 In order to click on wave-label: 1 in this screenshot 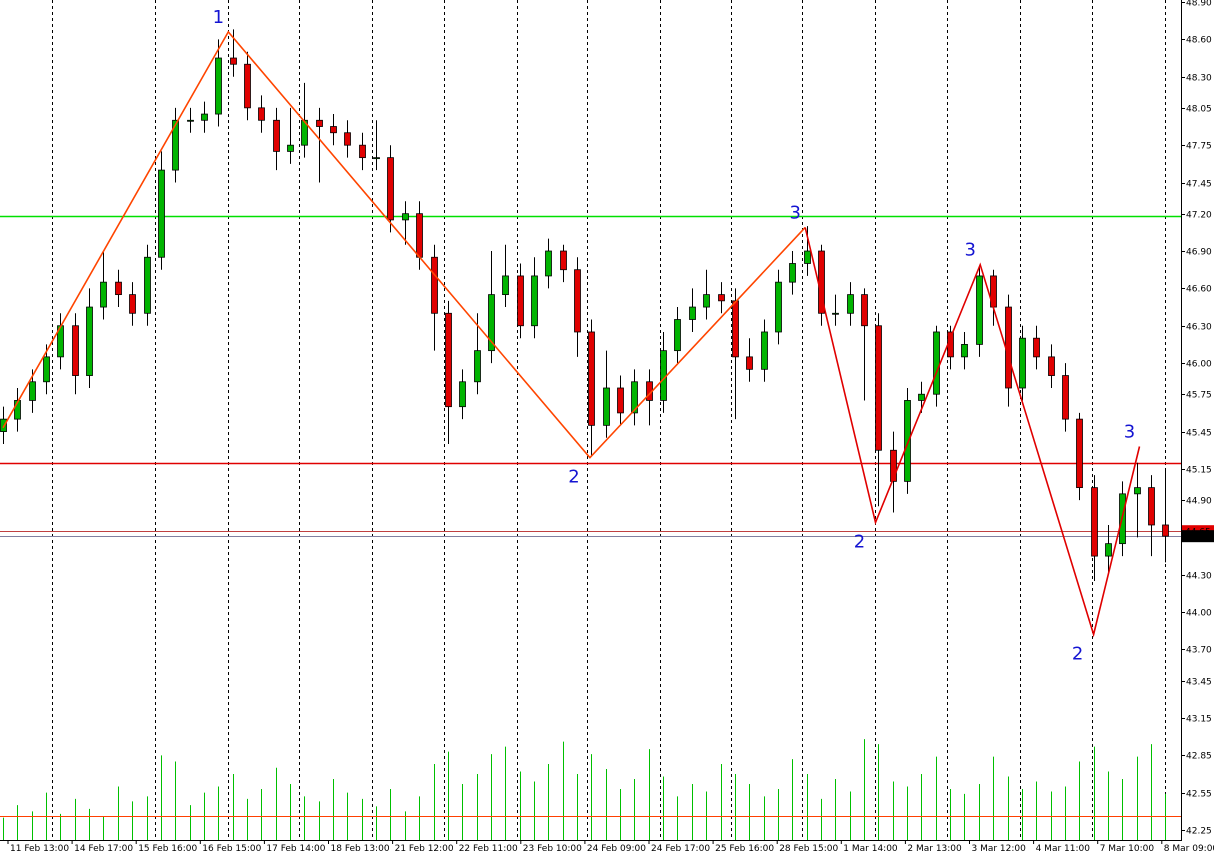, I will do `click(218, 17)`.